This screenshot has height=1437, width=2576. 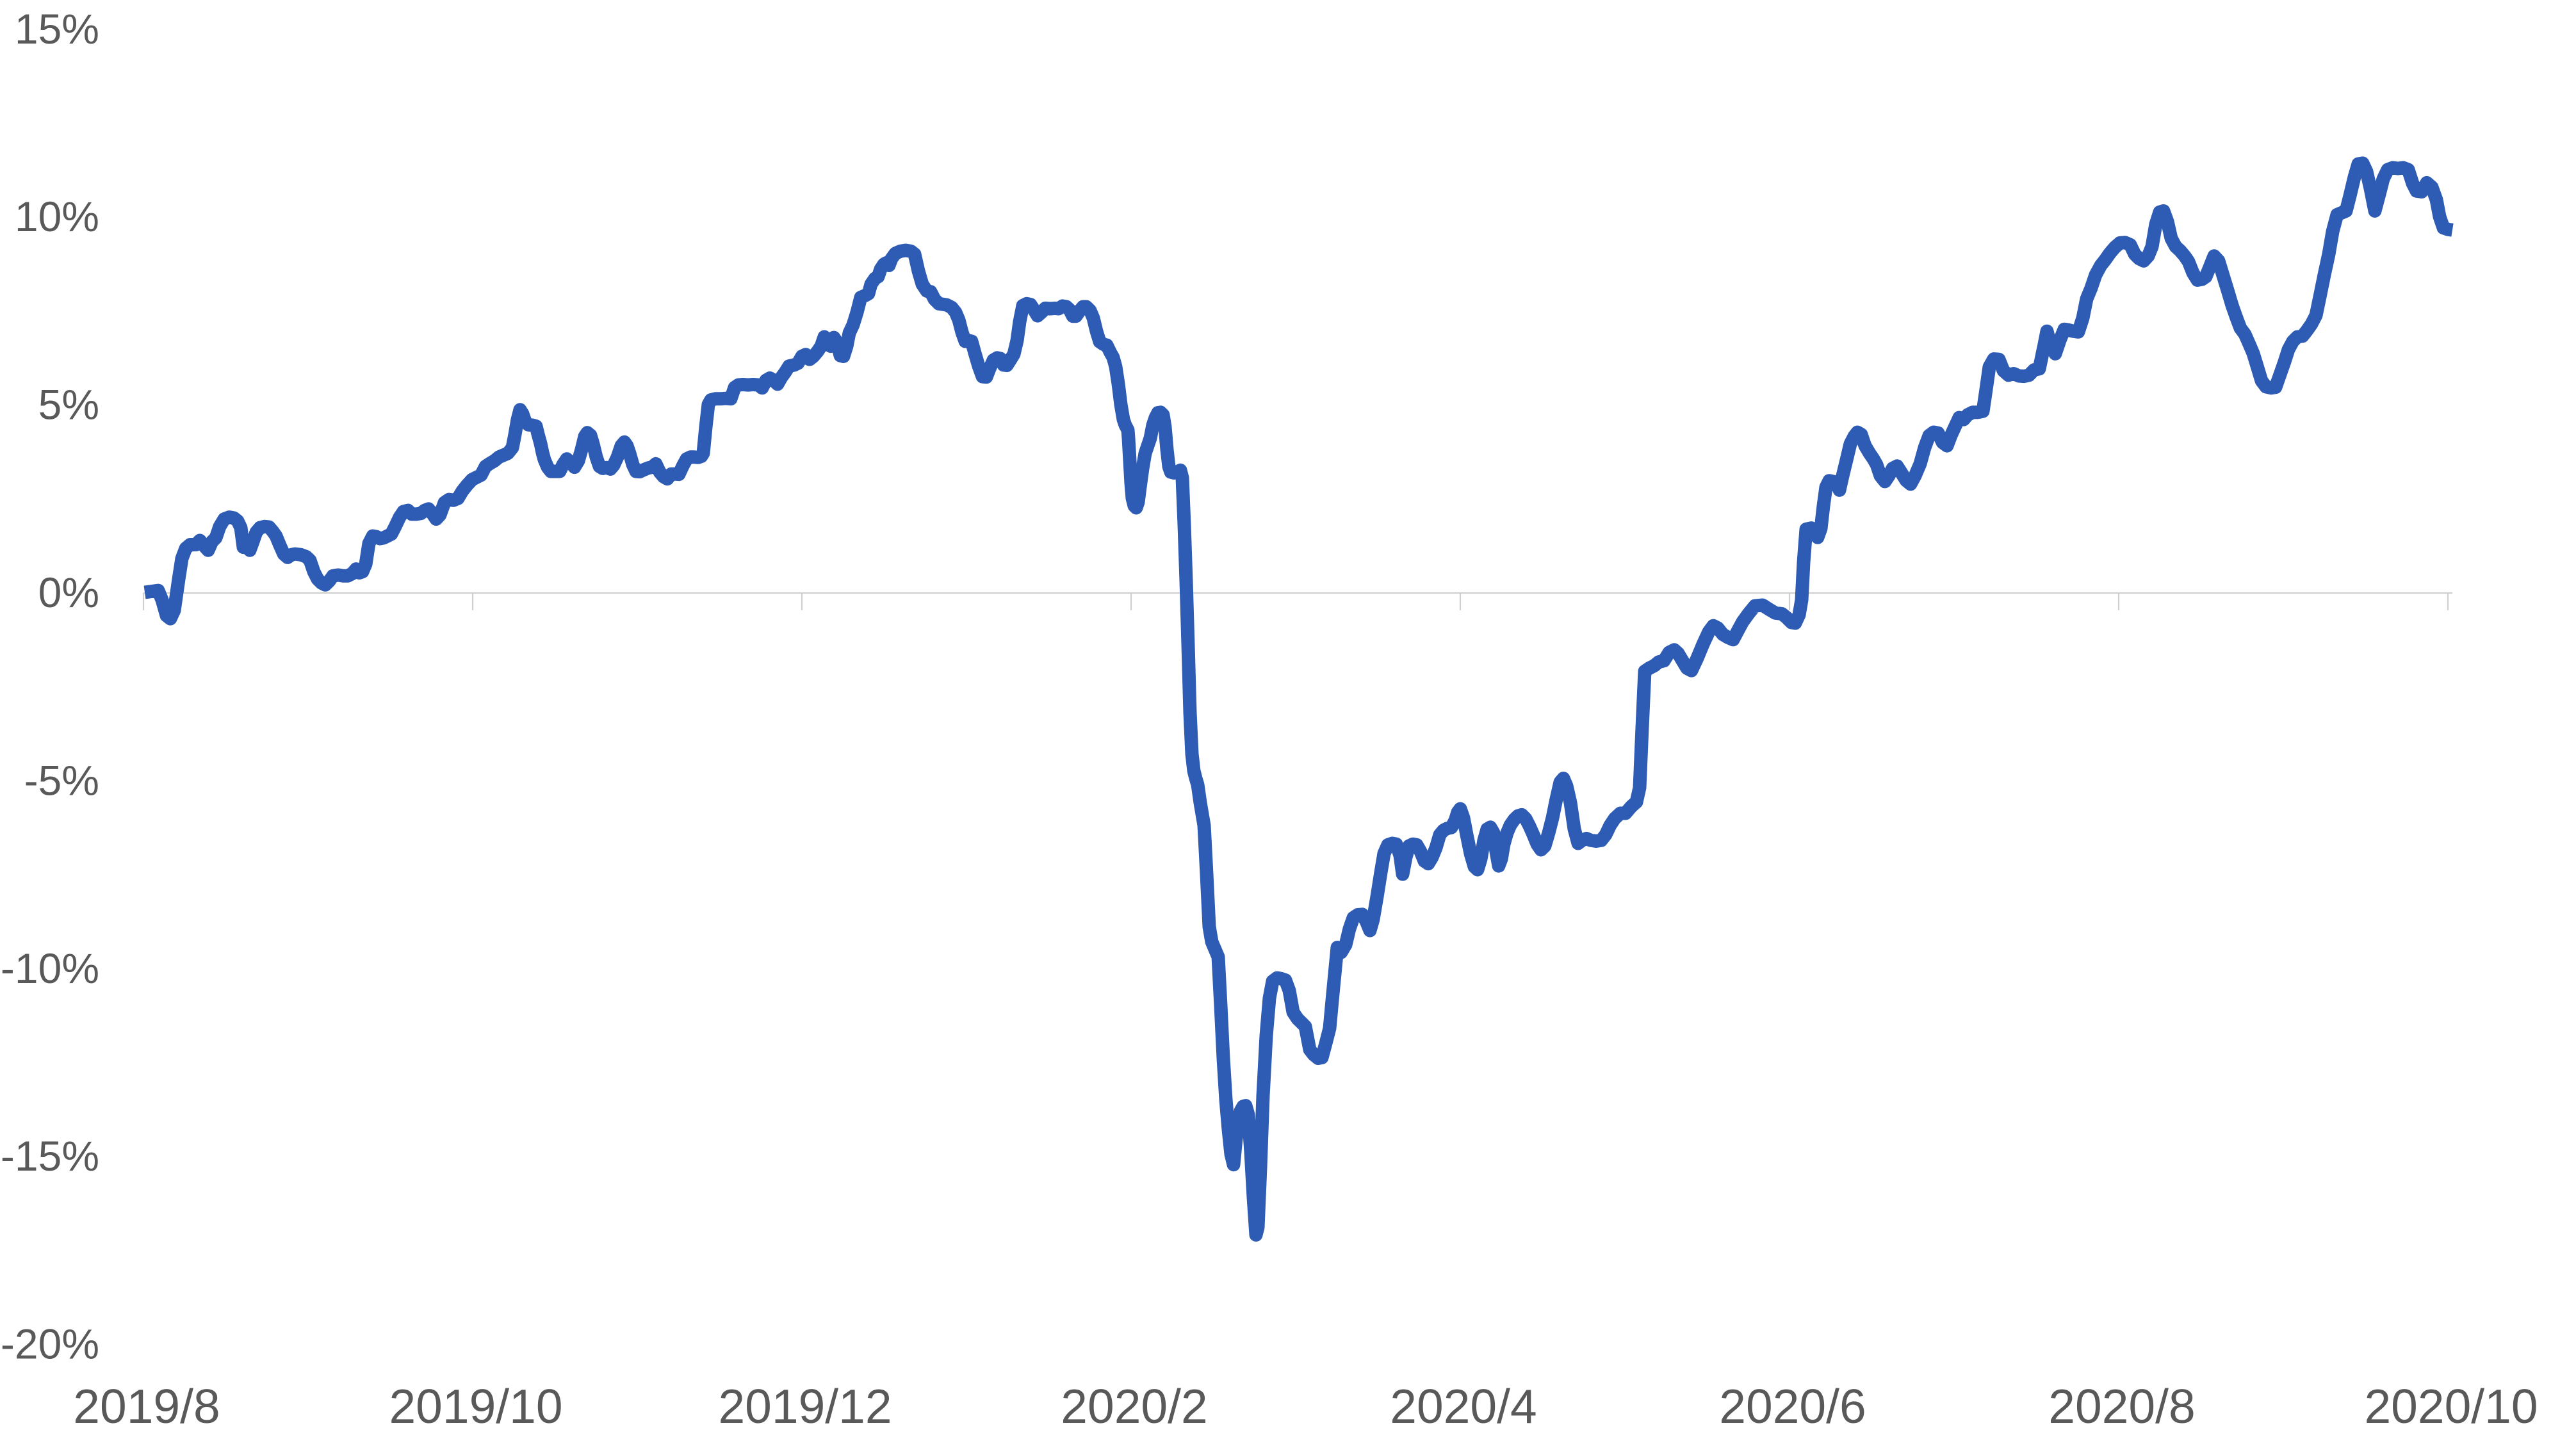 What do you see at coordinates (50, 968) in the screenshot?
I see `svg-text: -10%` at bounding box center [50, 968].